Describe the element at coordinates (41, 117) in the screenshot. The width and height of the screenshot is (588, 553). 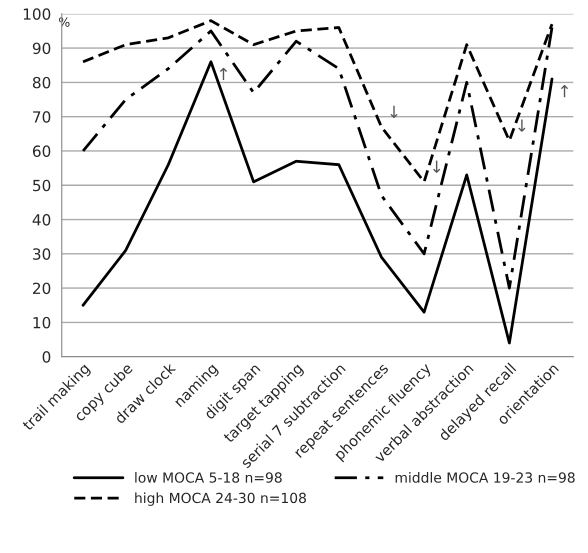
I see `y-tick-label: 70` at that location.